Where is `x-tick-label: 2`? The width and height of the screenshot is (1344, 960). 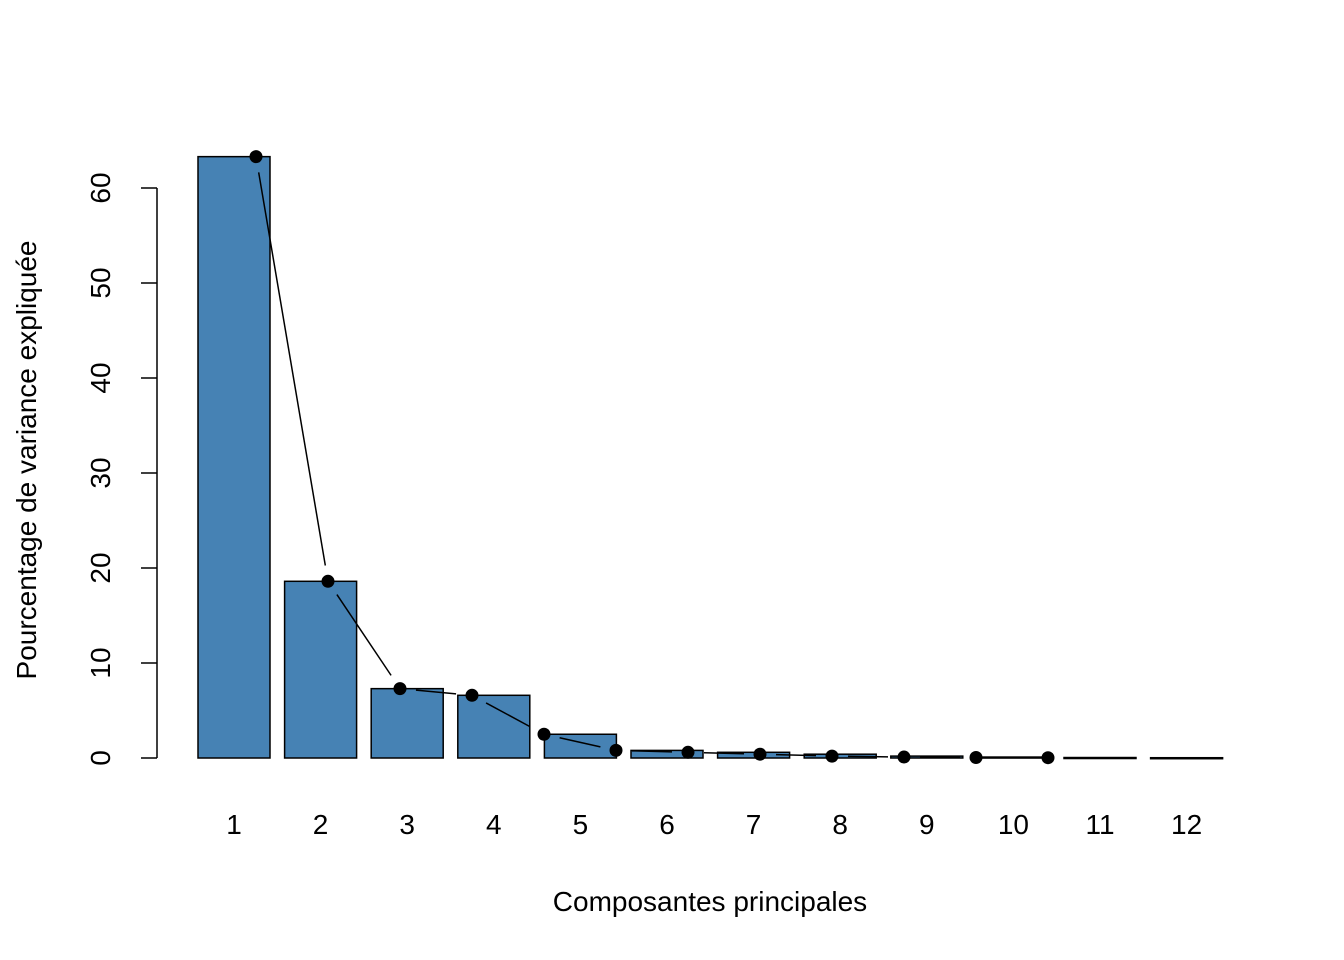 x-tick-label: 2 is located at coordinates (321, 824).